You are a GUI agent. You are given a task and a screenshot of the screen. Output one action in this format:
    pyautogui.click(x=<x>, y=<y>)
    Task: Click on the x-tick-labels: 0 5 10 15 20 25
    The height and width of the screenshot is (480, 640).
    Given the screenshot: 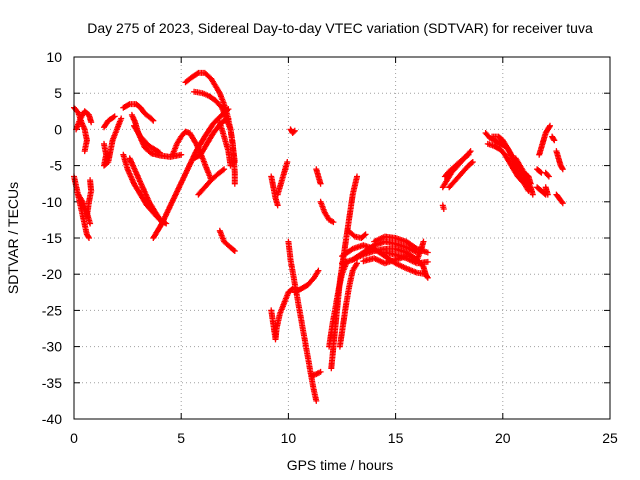 What is the action you would take?
    pyautogui.click(x=344, y=438)
    